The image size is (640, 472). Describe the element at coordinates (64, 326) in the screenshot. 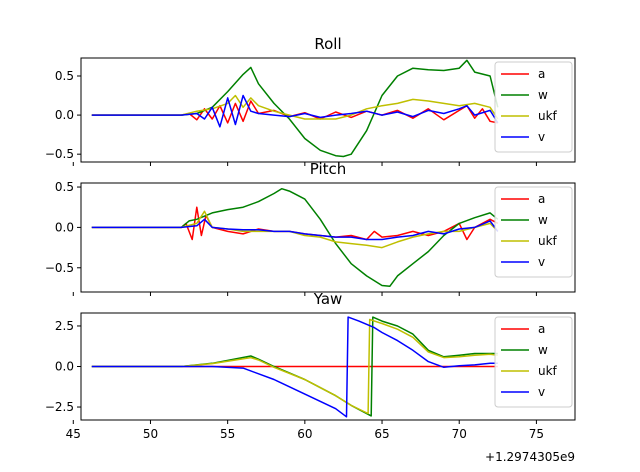

I see `y-tick-label: 2.5` at that location.